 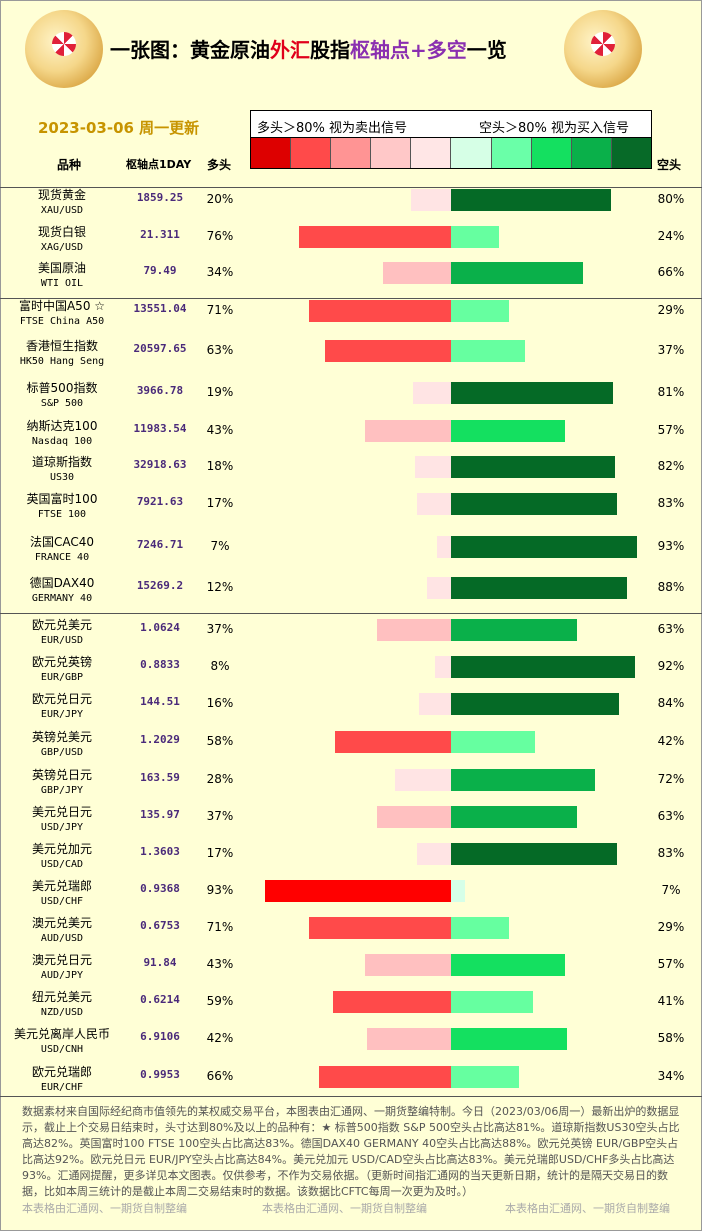 What do you see at coordinates (61, 997) in the screenshot?
I see `instrument-cn-name: 纽元兑美元` at bounding box center [61, 997].